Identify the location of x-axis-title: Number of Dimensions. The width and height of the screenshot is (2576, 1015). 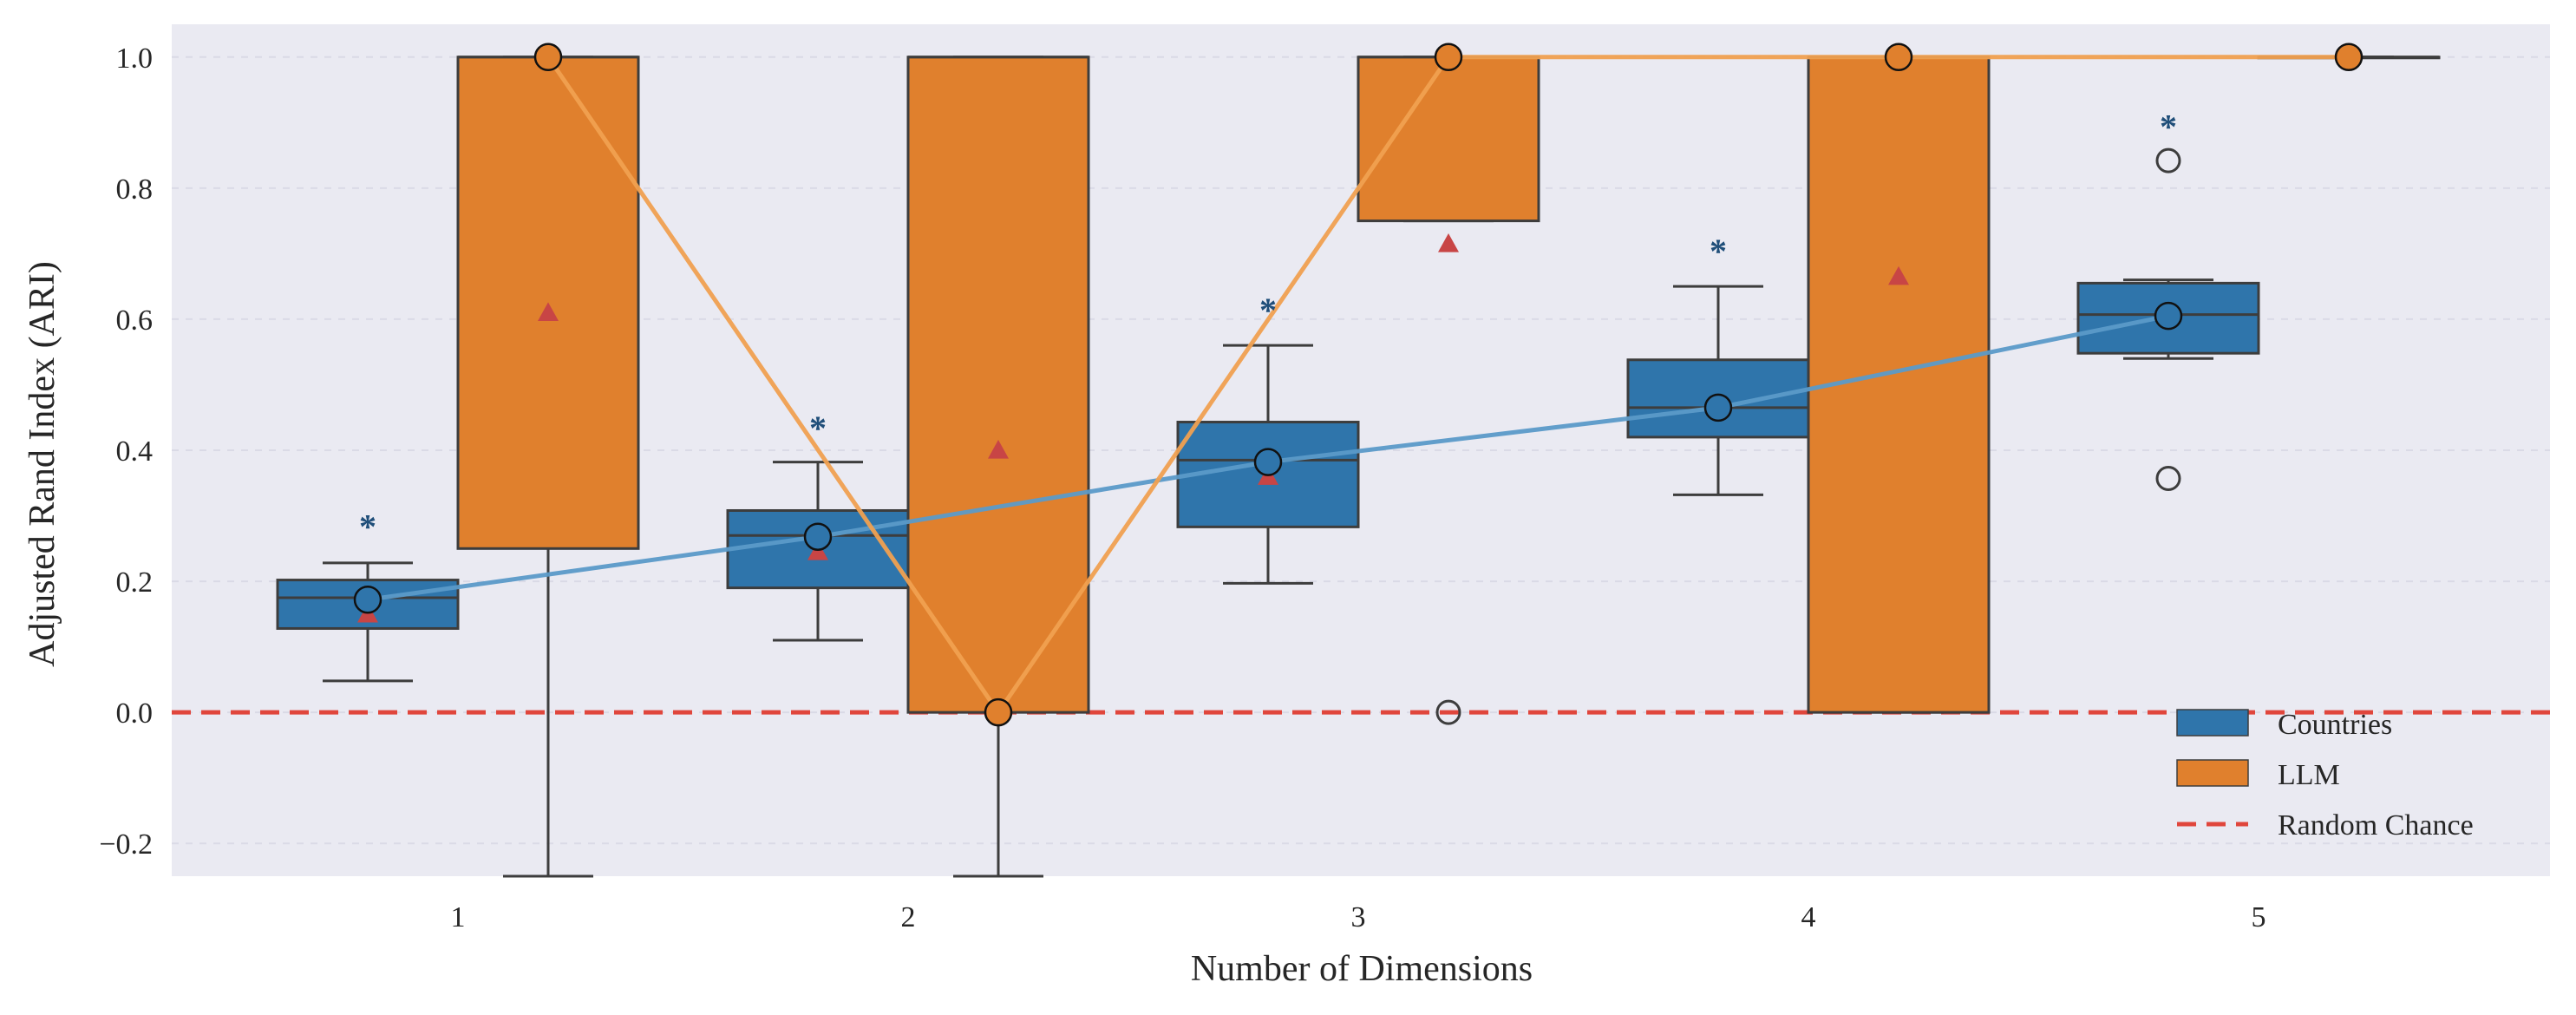
(1362, 969).